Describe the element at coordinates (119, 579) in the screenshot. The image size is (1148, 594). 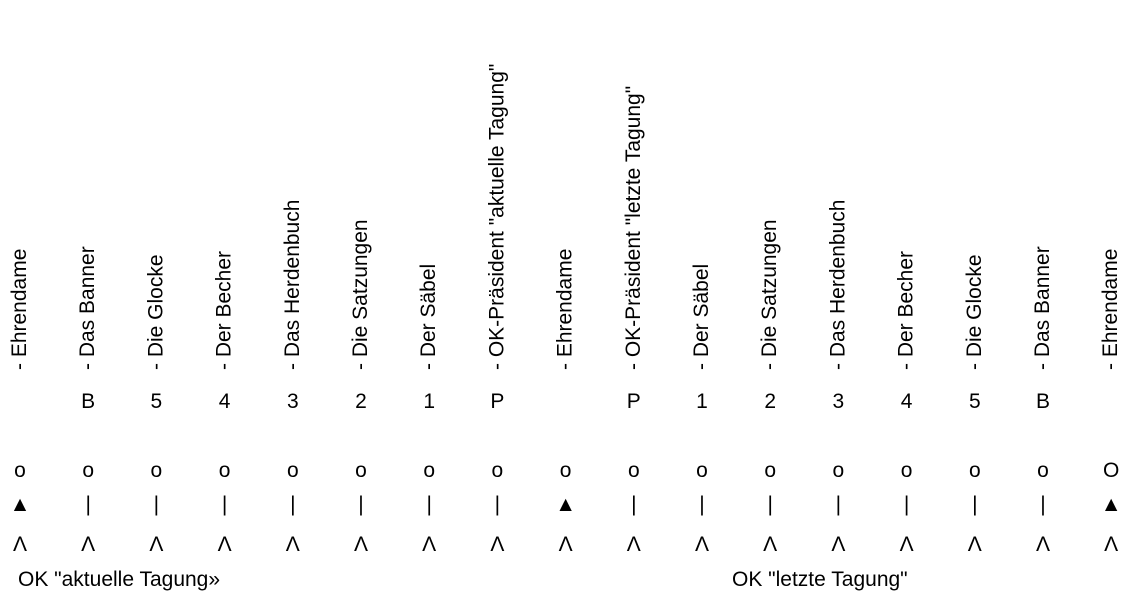
I see `caption-current-session: OK "aktuelle Tagung»` at that location.